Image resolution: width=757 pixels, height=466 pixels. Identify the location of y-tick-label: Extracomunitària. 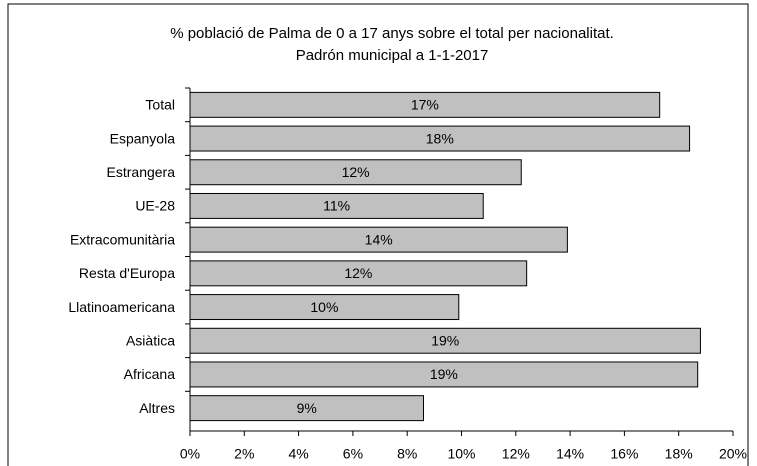
(122, 239).